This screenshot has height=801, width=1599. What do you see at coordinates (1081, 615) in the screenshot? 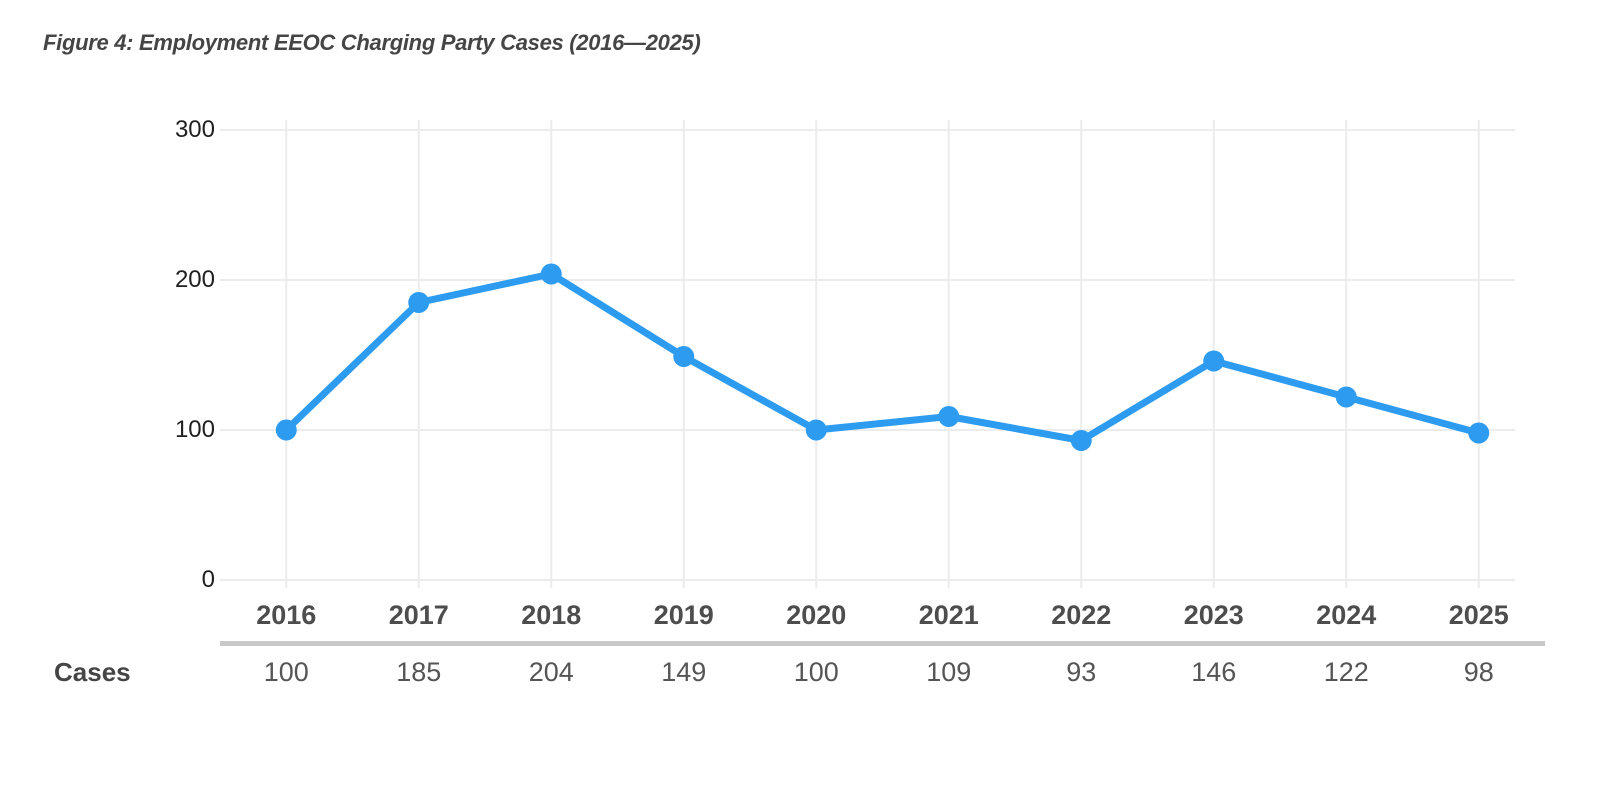
I see `x-axis-label-2022: 2022` at bounding box center [1081, 615].